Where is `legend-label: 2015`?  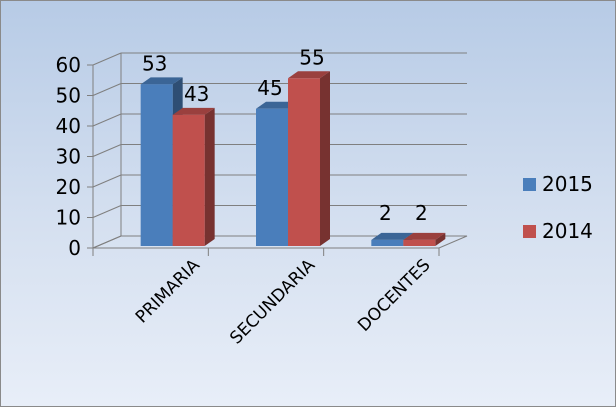
legend-label: 2015 is located at coordinates (567, 184).